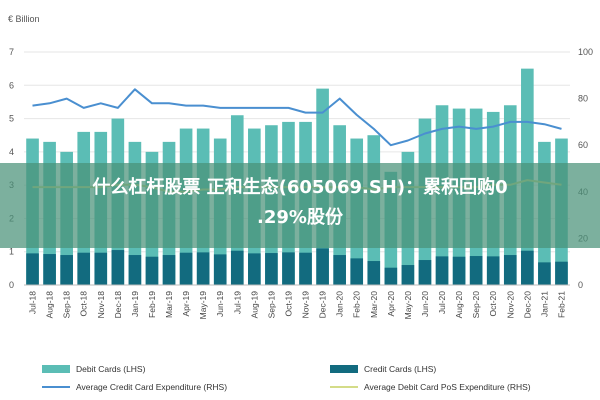 The width and height of the screenshot is (600, 400). I want to click on x-tick-label: Jan-19, so click(135, 304).